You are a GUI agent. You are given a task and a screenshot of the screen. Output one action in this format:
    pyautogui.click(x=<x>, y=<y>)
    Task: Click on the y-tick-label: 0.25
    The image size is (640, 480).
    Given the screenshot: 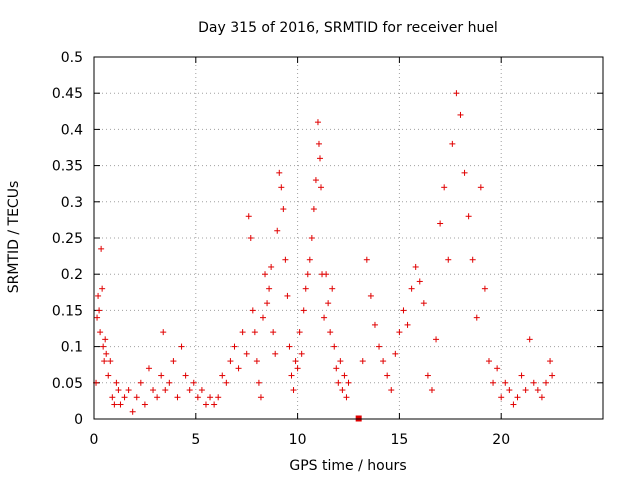 What is the action you would take?
    pyautogui.click(x=67, y=239)
    